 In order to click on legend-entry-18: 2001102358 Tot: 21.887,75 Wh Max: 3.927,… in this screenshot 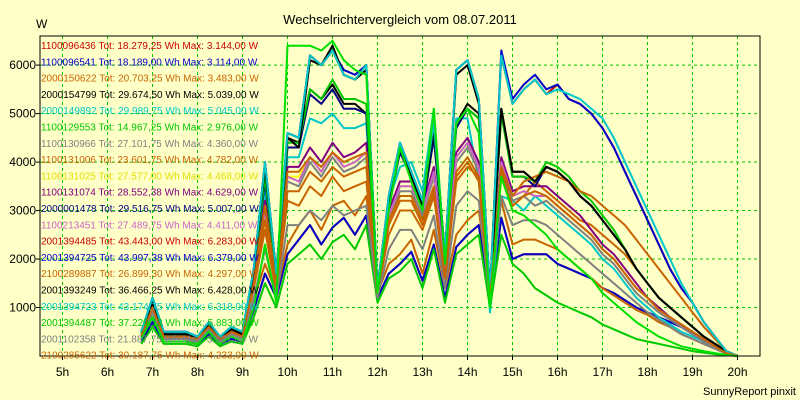, I will do `click(150, 339)`.